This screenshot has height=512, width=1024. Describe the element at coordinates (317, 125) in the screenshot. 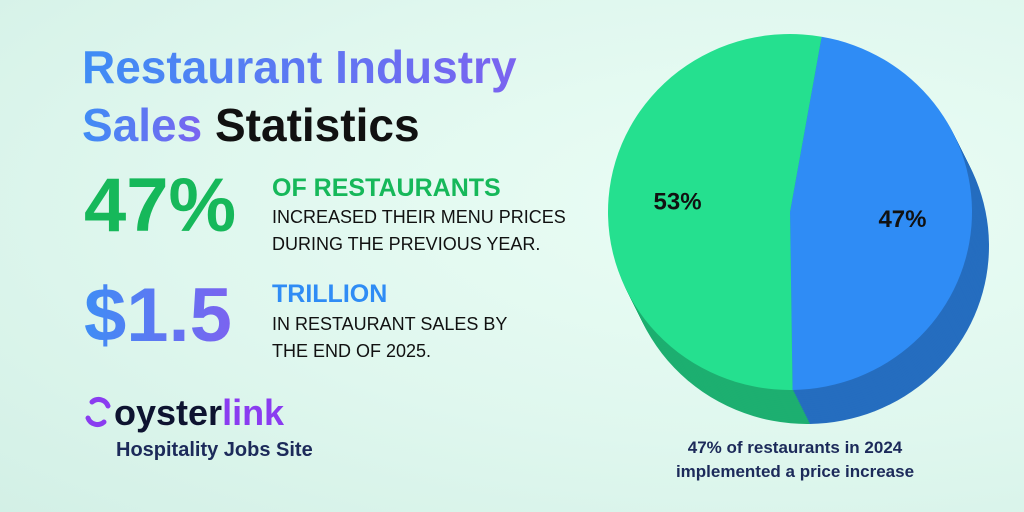

I see `title-word: Statistics` at that location.